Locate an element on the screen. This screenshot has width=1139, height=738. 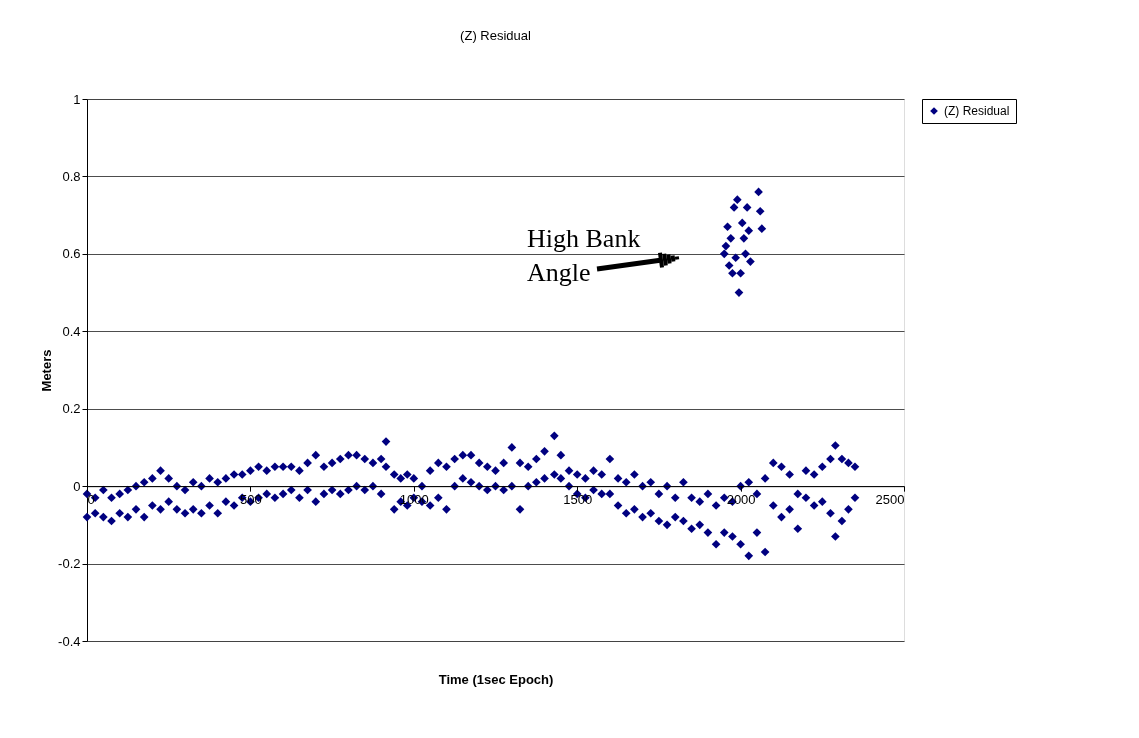
y-tick-label: -0.2 is located at coordinates (69, 564).